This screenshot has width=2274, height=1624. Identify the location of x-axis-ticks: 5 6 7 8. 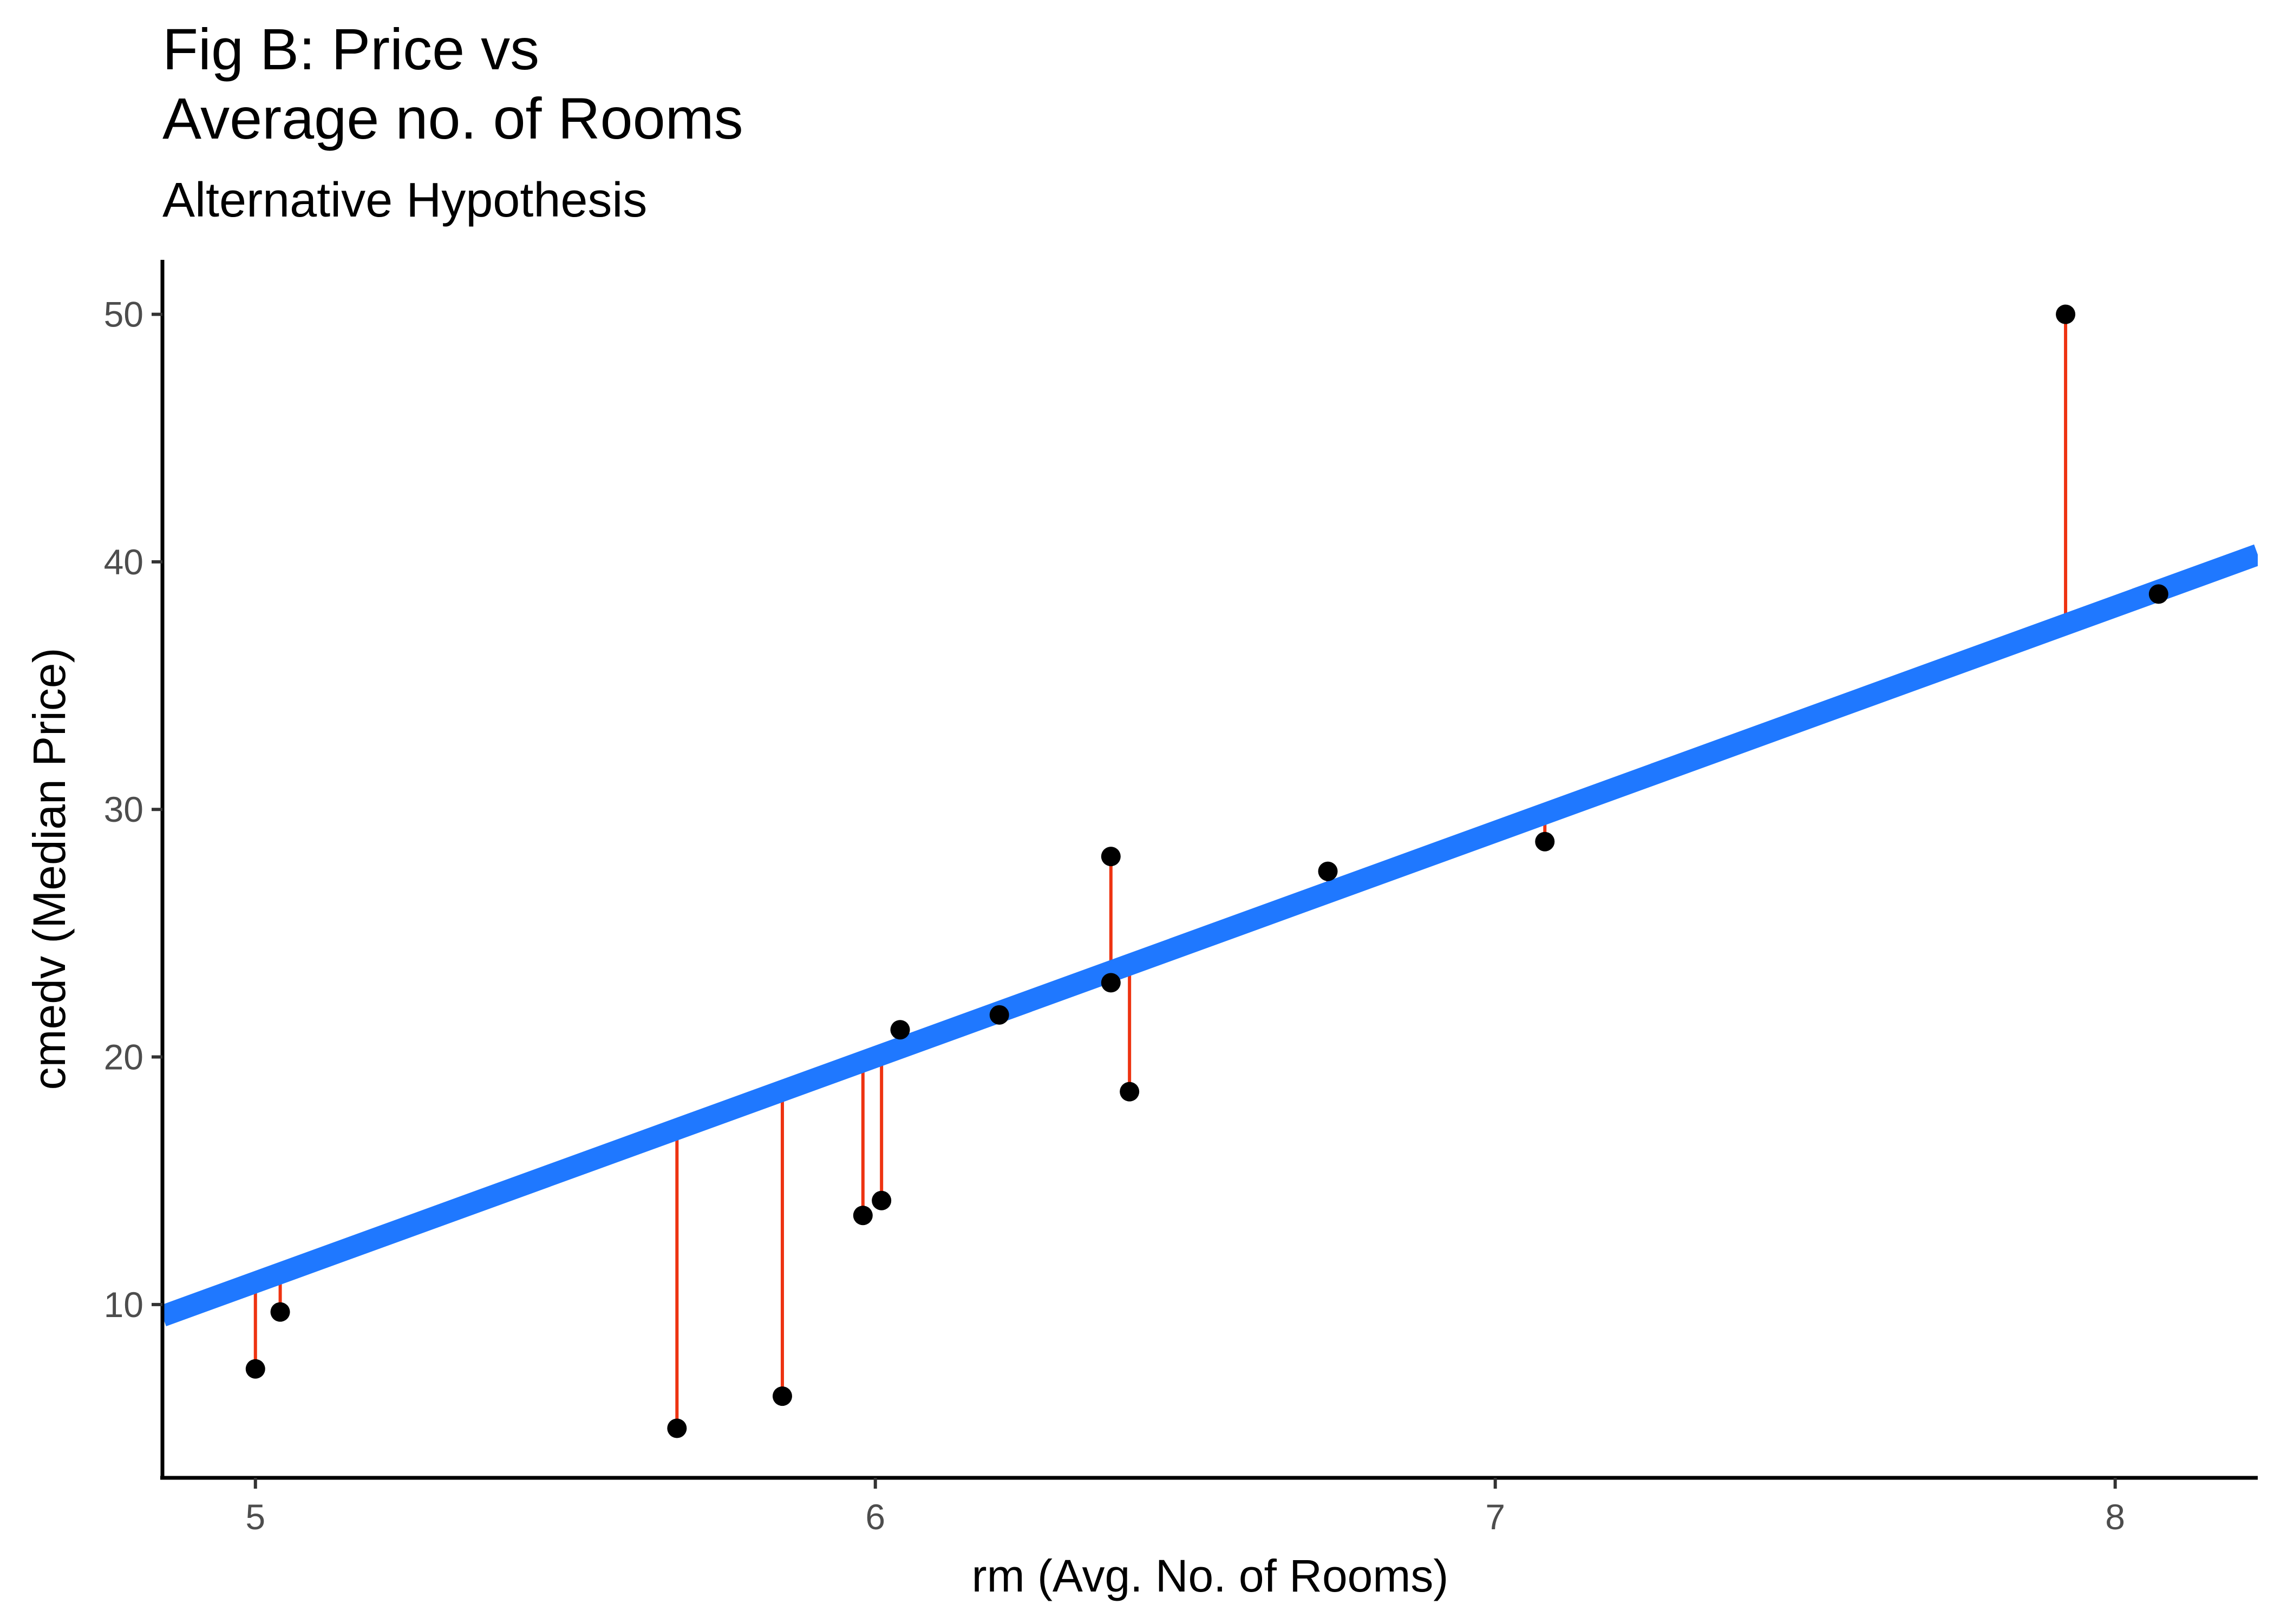
(1185, 1507).